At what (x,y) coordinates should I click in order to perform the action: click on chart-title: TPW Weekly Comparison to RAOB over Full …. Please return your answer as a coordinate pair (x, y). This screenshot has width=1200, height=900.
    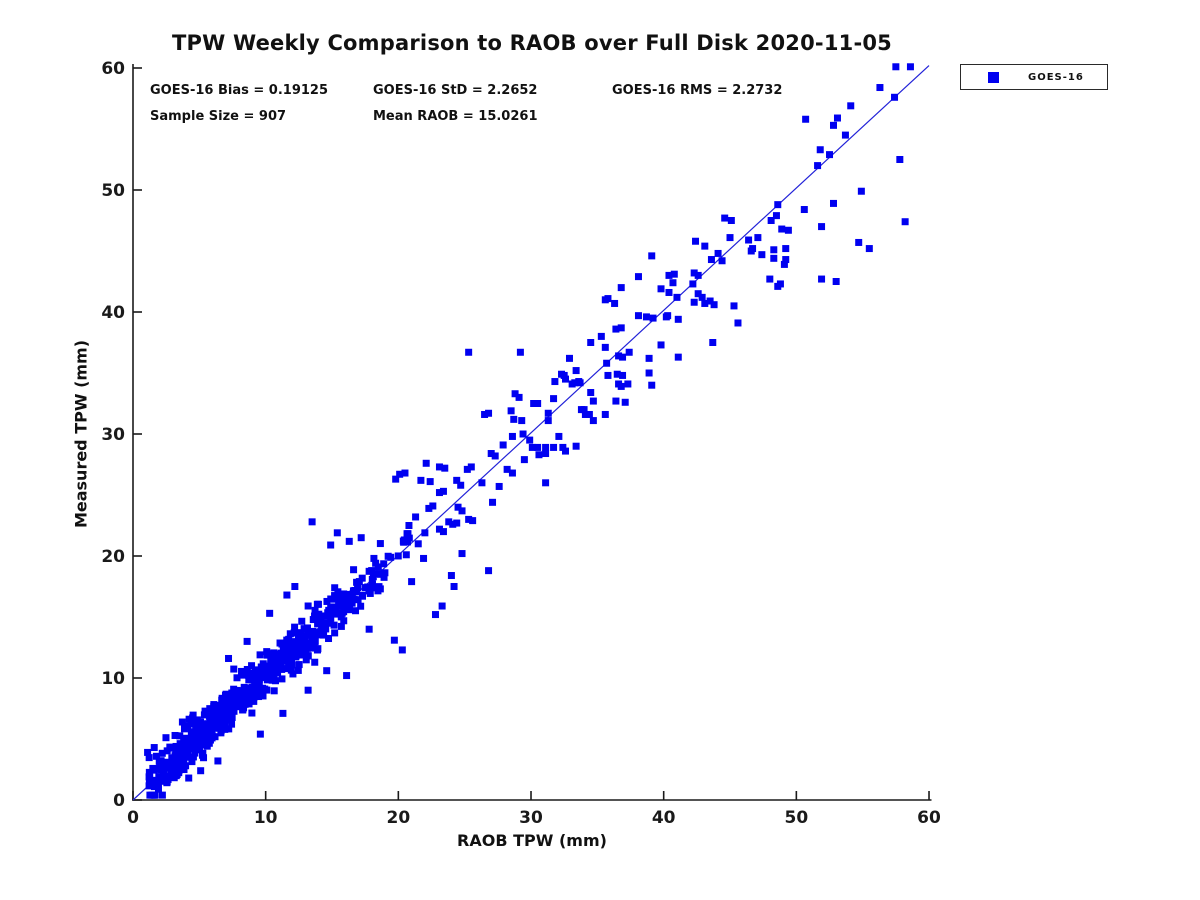
    Looking at the image, I should click on (531, 43).